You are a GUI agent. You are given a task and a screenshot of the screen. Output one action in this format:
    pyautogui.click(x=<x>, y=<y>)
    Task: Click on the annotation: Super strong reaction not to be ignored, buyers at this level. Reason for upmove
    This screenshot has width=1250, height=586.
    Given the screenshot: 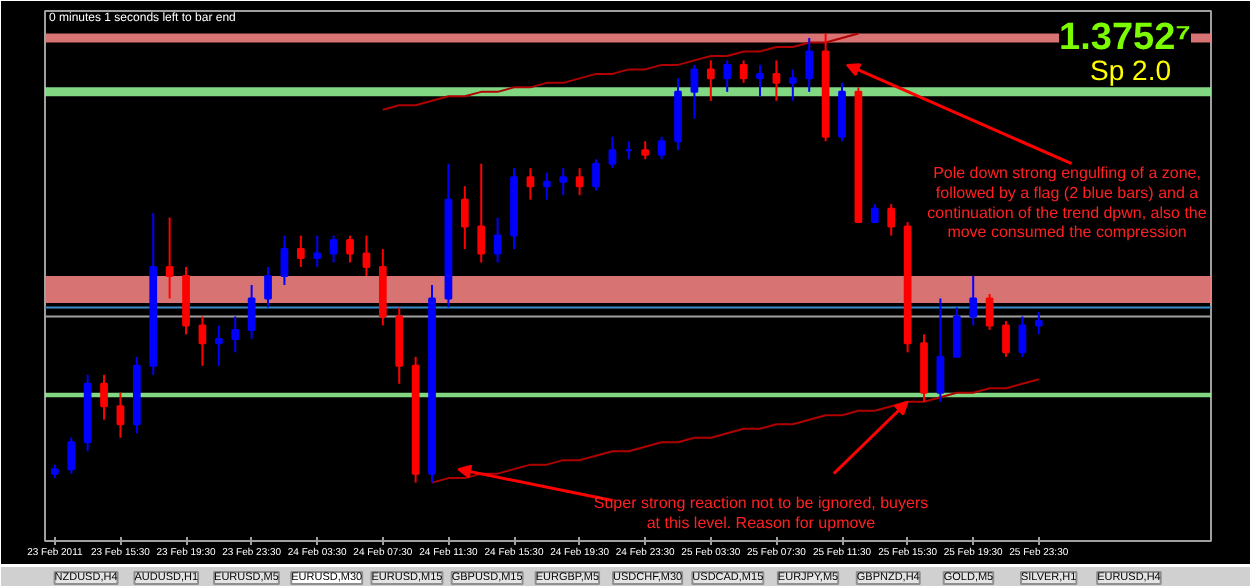 What is the action you would take?
    pyautogui.click(x=761, y=512)
    